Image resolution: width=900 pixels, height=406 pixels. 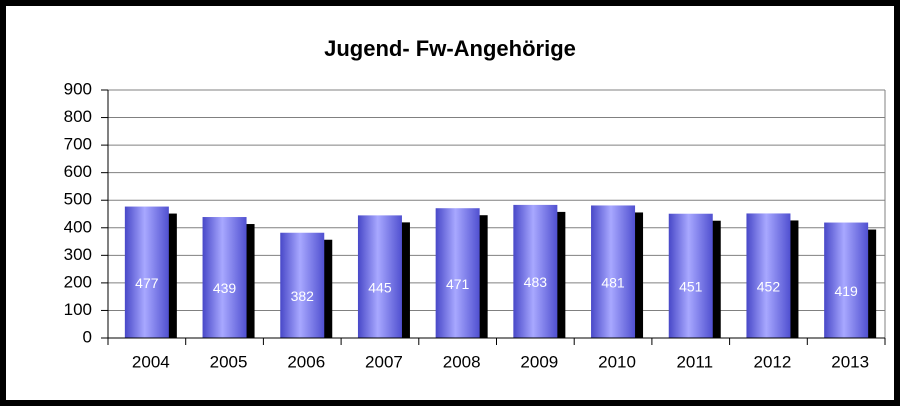 What do you see at coordinates (151, 361) in the screenshot?
I see `x-tick-label: 2004` at bounding box center [151, 361].